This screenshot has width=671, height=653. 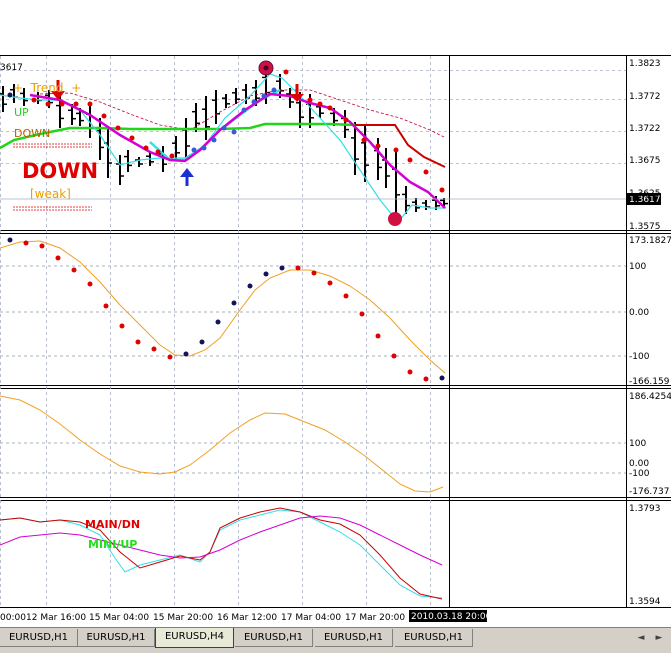 What do you see at coordinates (659, 638) in the screenshot?
I see `scroll-right-icon: ►` at bounding box center [659, 638].